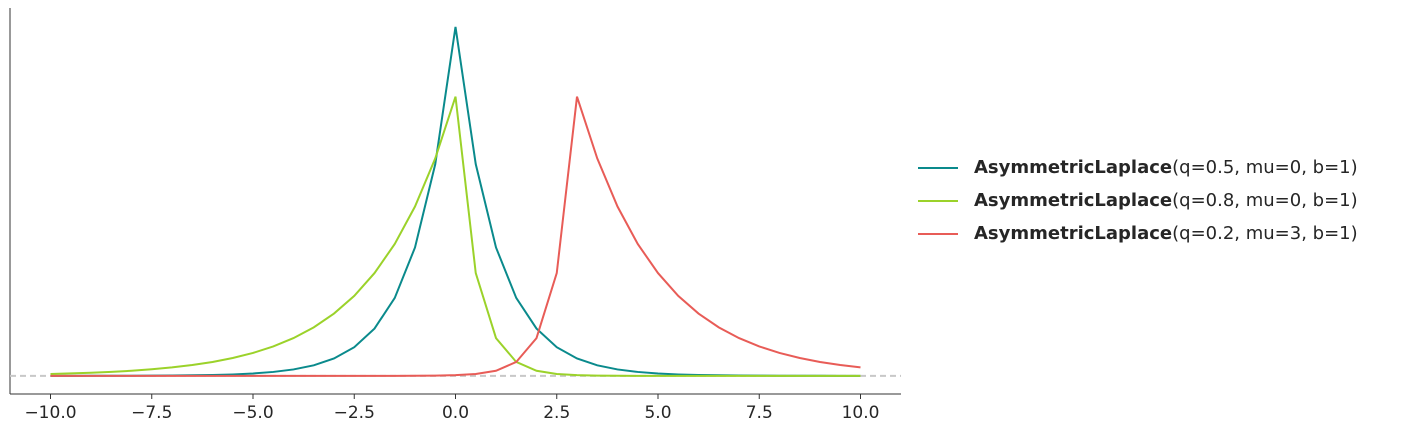 The image size is (1406, 437). Describe the element at coordinates (861, 413) in the screenshot. I see `x-tick-label: 10.0` at that location.